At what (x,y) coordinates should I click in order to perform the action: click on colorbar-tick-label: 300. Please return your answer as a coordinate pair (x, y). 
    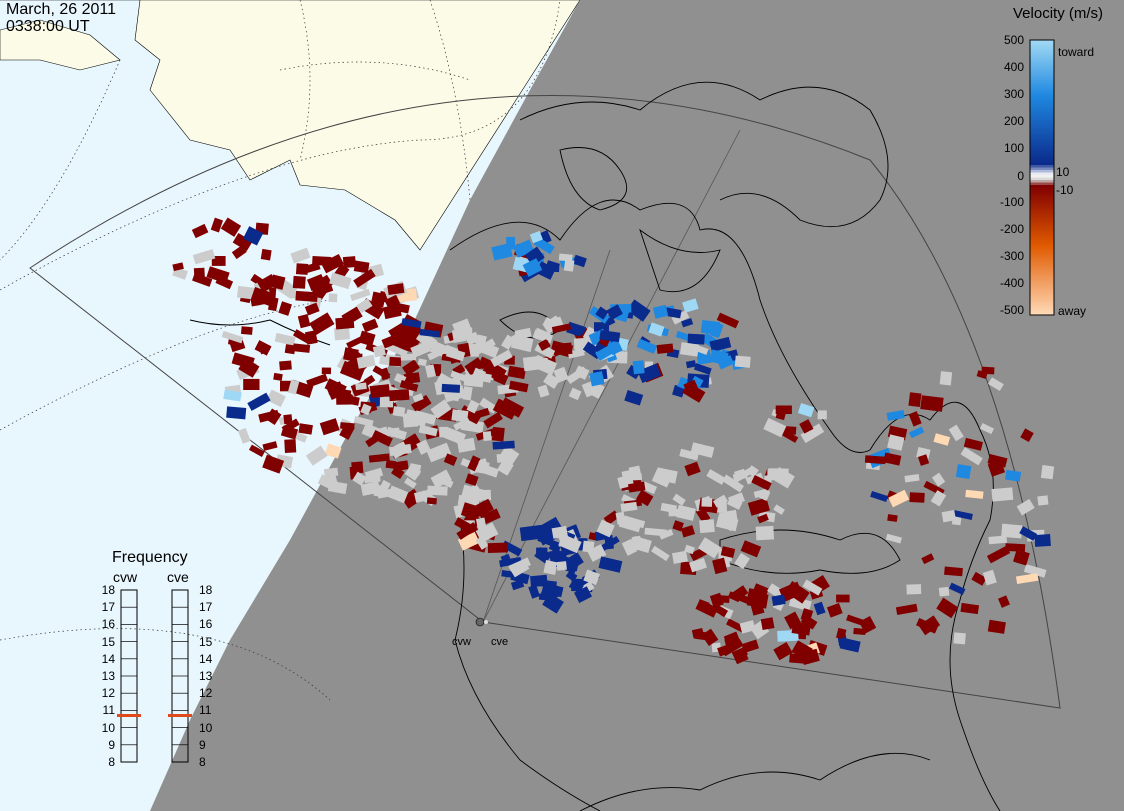
    Looking at the image, I should click on (1013, 94).